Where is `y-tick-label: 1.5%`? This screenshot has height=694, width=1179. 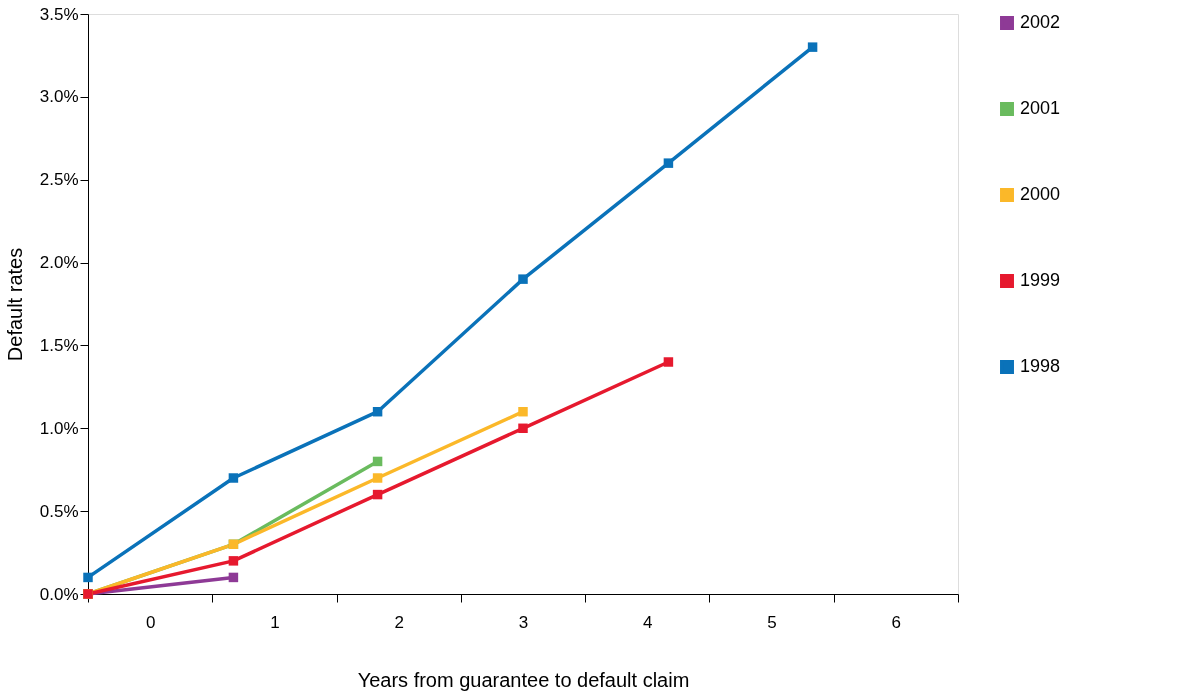
y-tick-label: 1.5% is located at coordinates (59, 345).